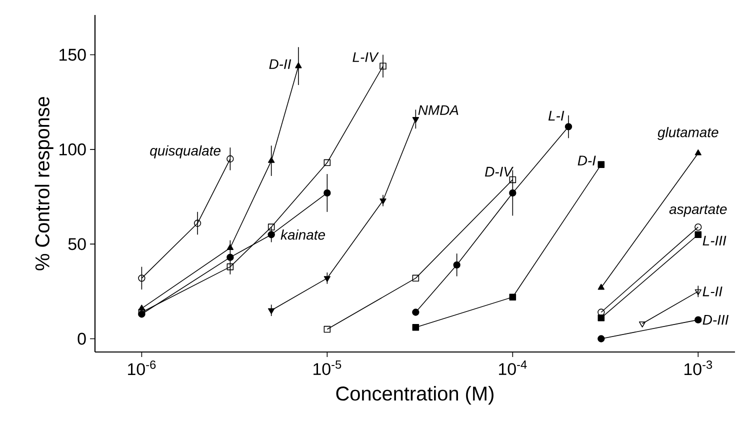  Describe the element at coordinates (499, 171) in the screenshot. I see `series-label: D-IV` at that location.